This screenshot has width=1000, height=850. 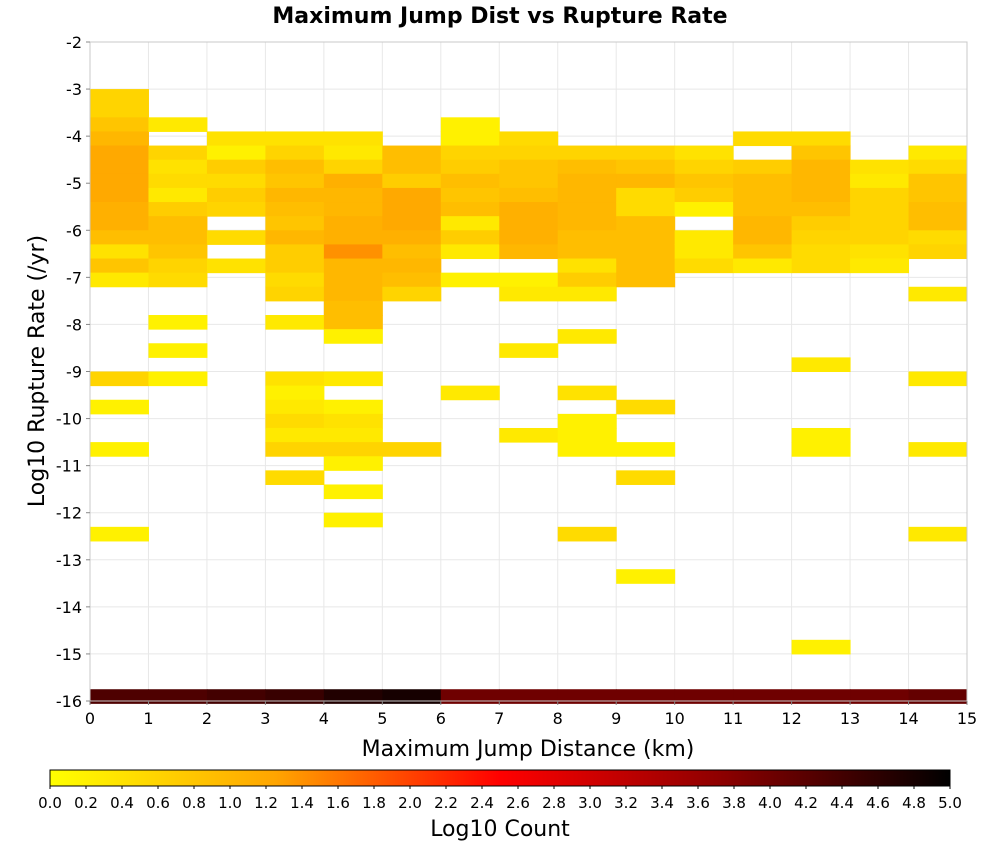 What do you see at coordinates (74, 42) in the screenshot?
I see `y-tick-label: -2` at bounding box center [74, 42].